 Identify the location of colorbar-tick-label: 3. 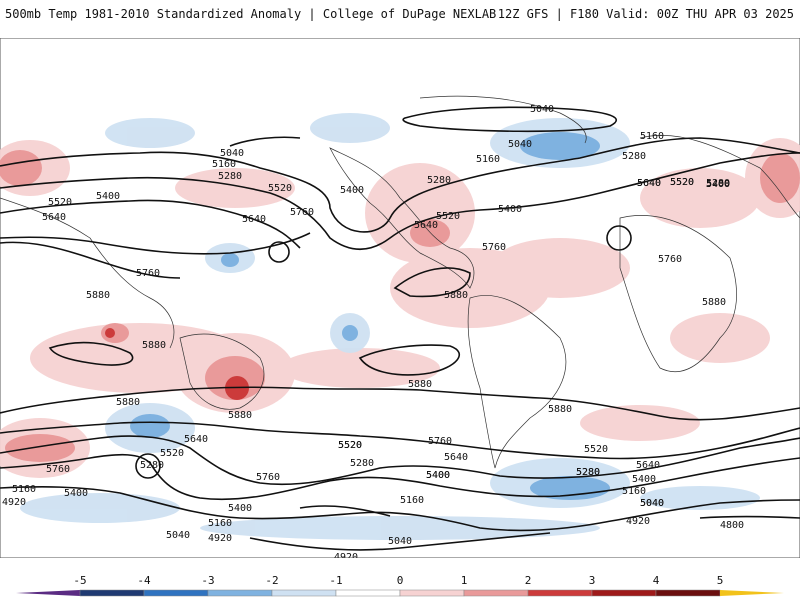
(592, 580).